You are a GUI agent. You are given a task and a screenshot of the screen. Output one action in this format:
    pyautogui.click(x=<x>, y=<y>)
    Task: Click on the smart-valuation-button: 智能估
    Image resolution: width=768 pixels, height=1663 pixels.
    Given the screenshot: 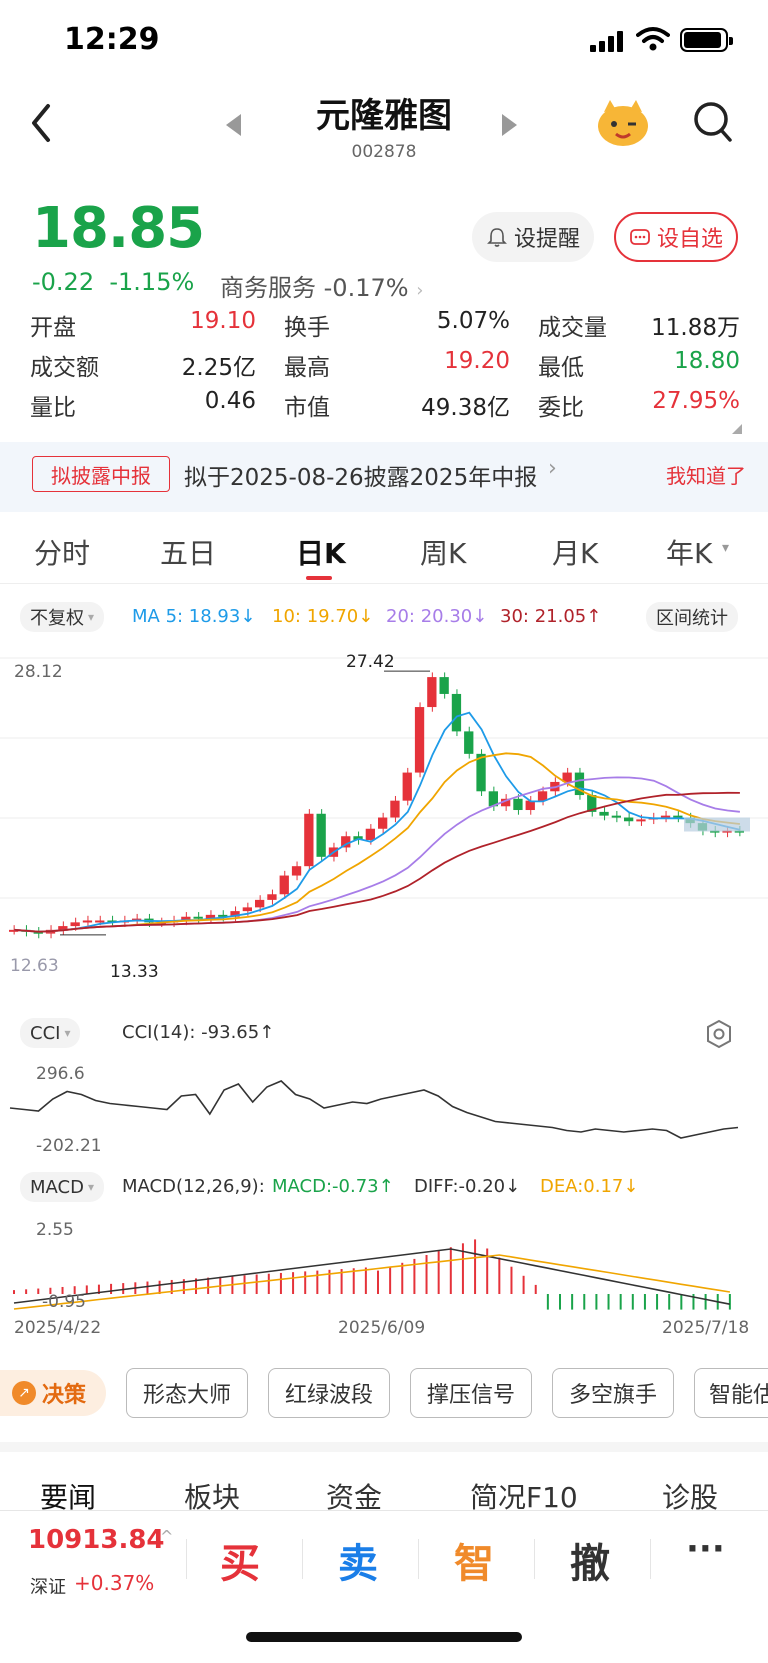 What is the action you would take?
    pyautogui.click(x=731, y=1393)
    